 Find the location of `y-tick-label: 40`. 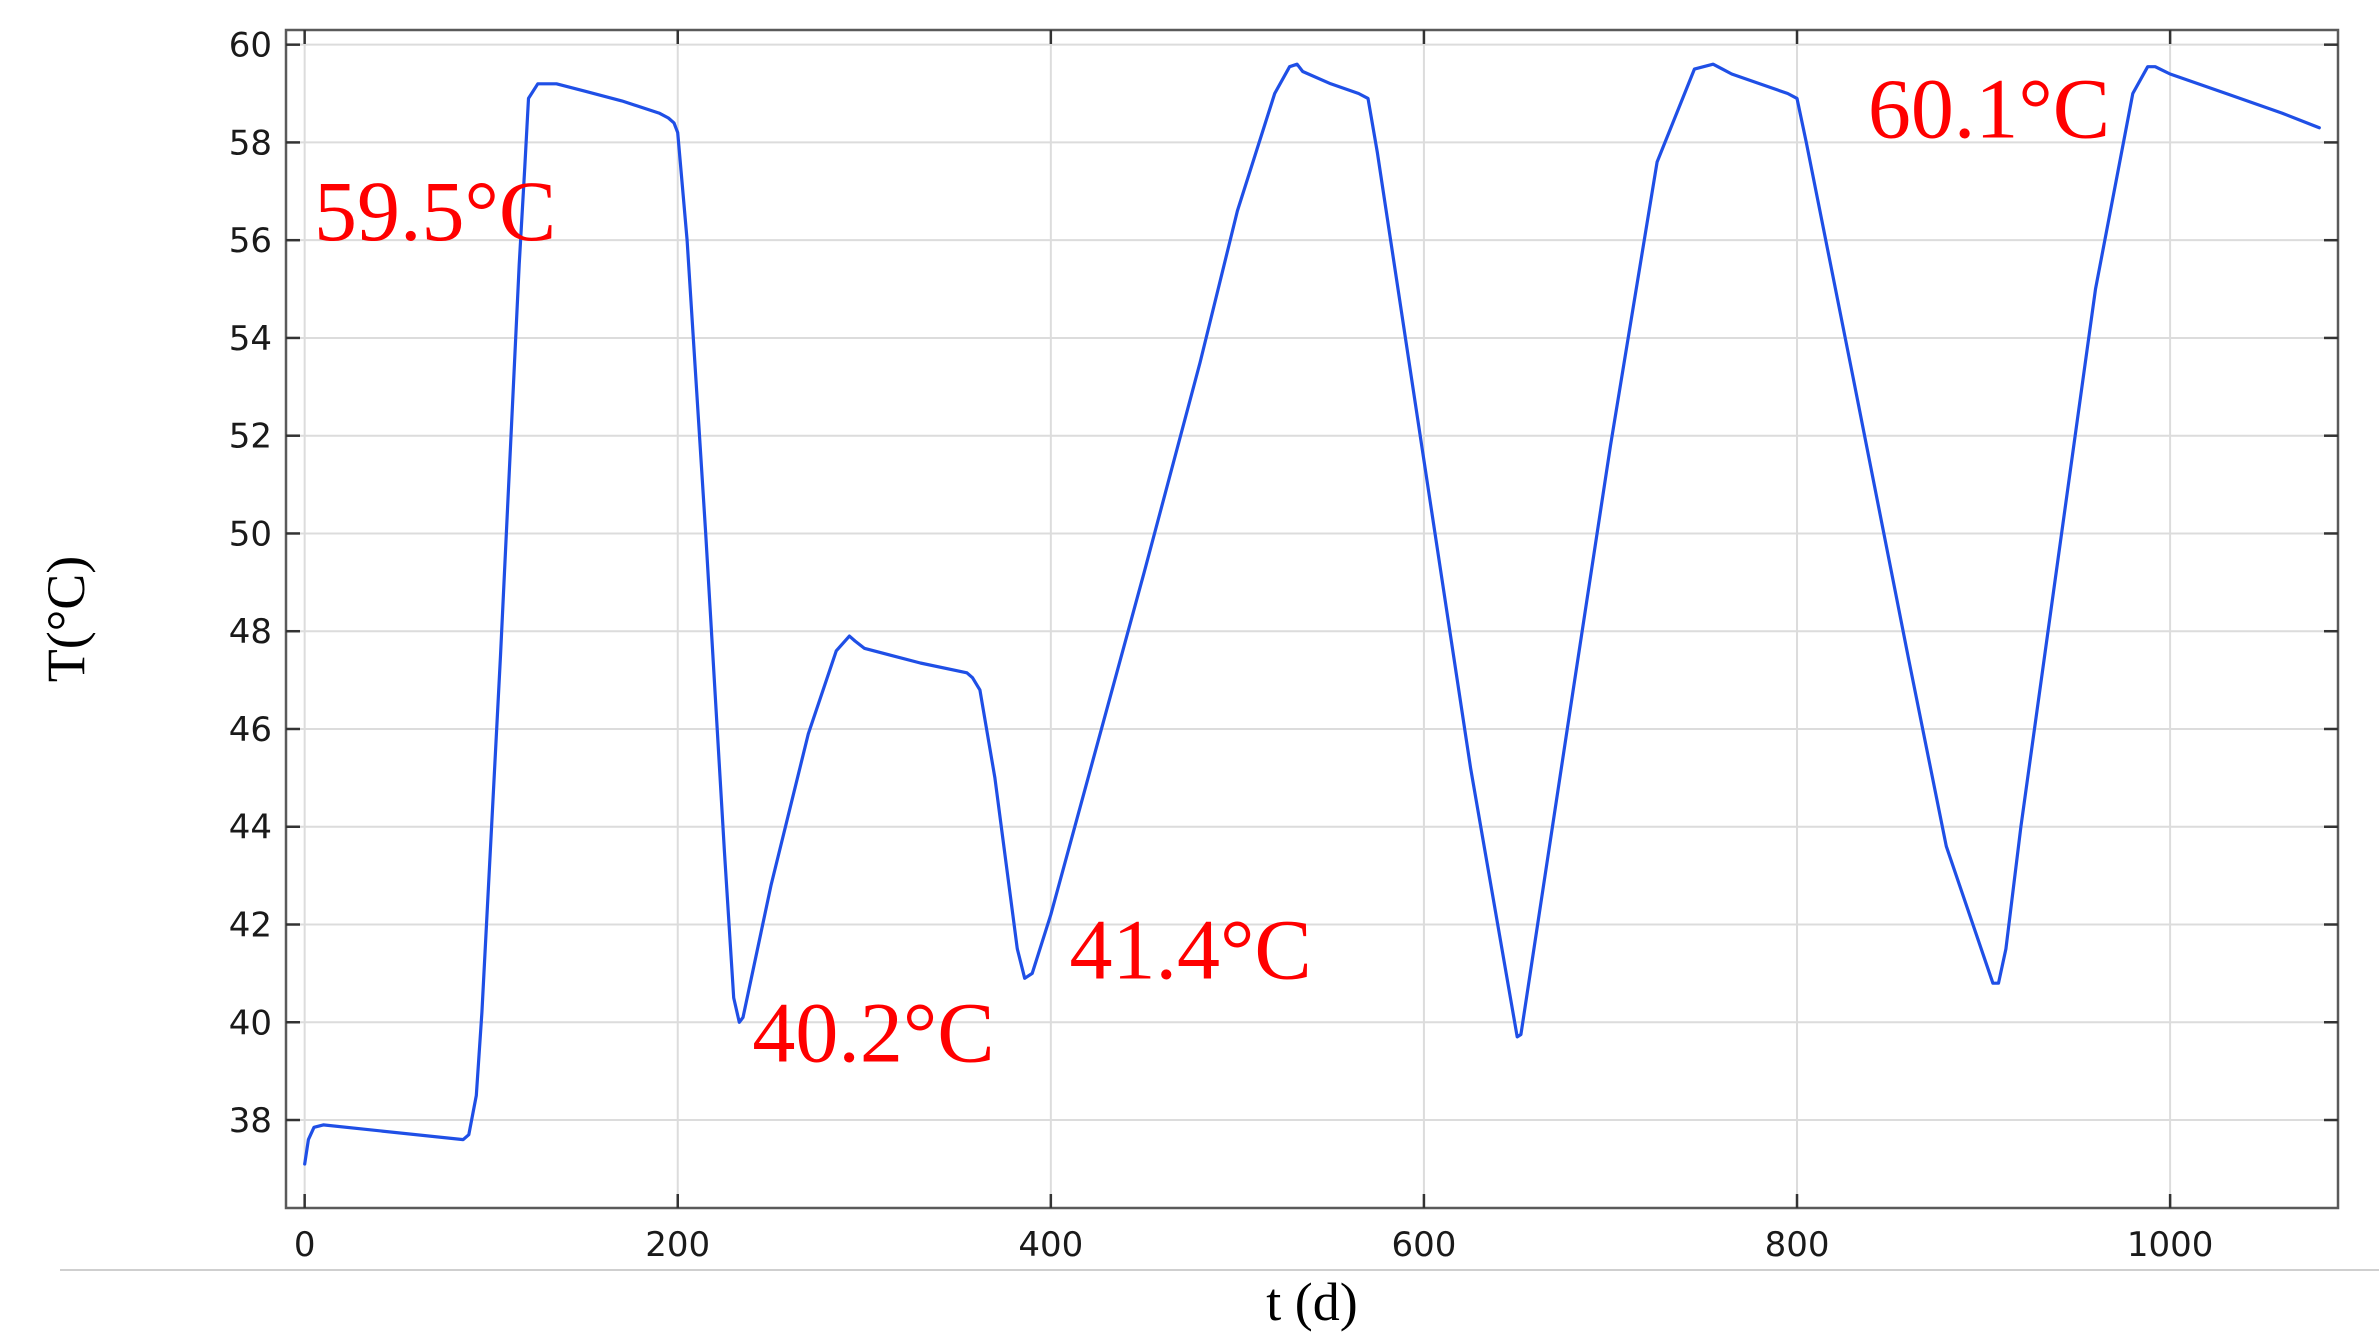

y-tick-label: 40 is located at coordinates (250, 1023).